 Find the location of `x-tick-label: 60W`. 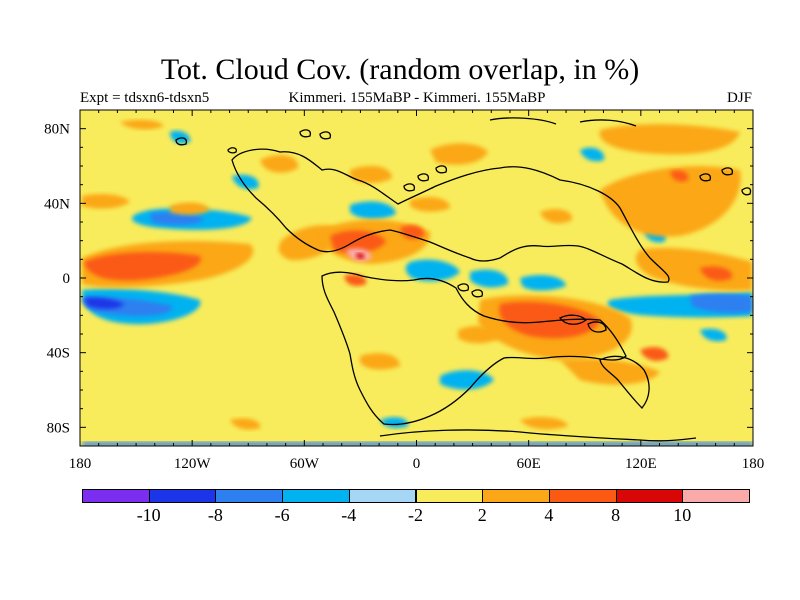

x-tick-label: 60W is located at coordinates (305, 464).